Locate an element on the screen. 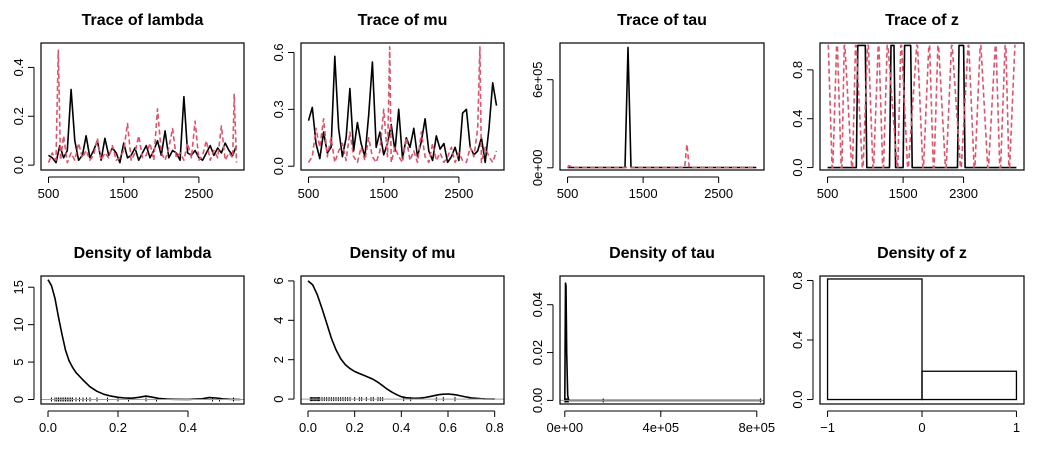  trace-mu-x-tick-label-2: 2500 is located at coordinates (458, 193).